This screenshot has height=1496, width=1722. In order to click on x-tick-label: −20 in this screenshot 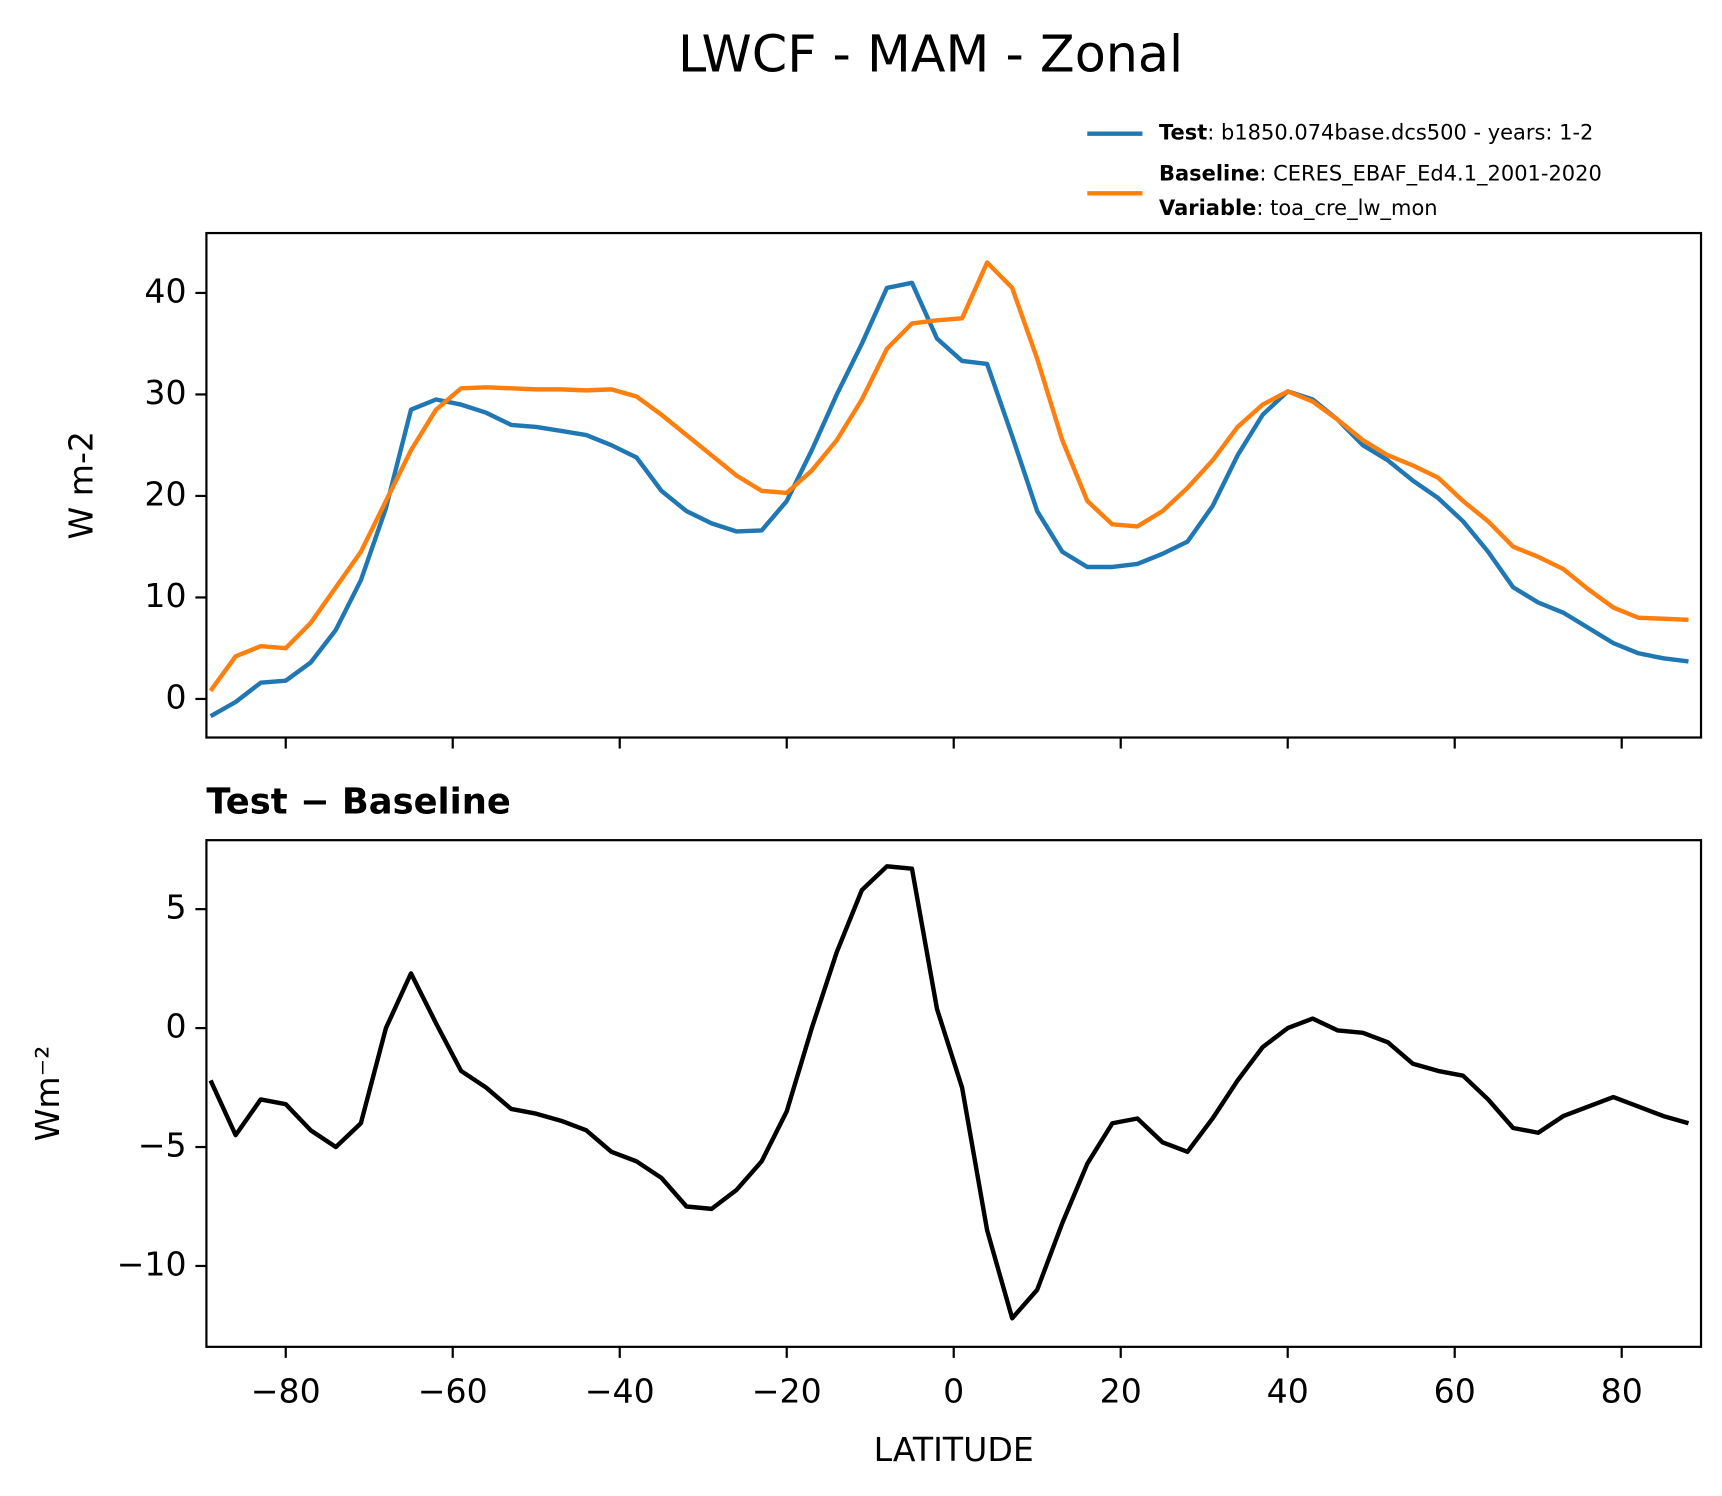, I will do `click(787, 1391)`.